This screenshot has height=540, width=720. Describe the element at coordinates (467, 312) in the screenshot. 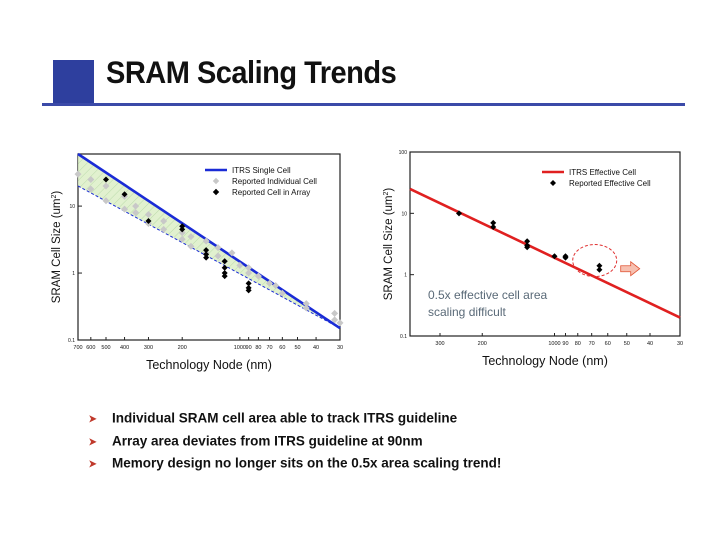

I see `annotation-text: scaling difficult` at that location.